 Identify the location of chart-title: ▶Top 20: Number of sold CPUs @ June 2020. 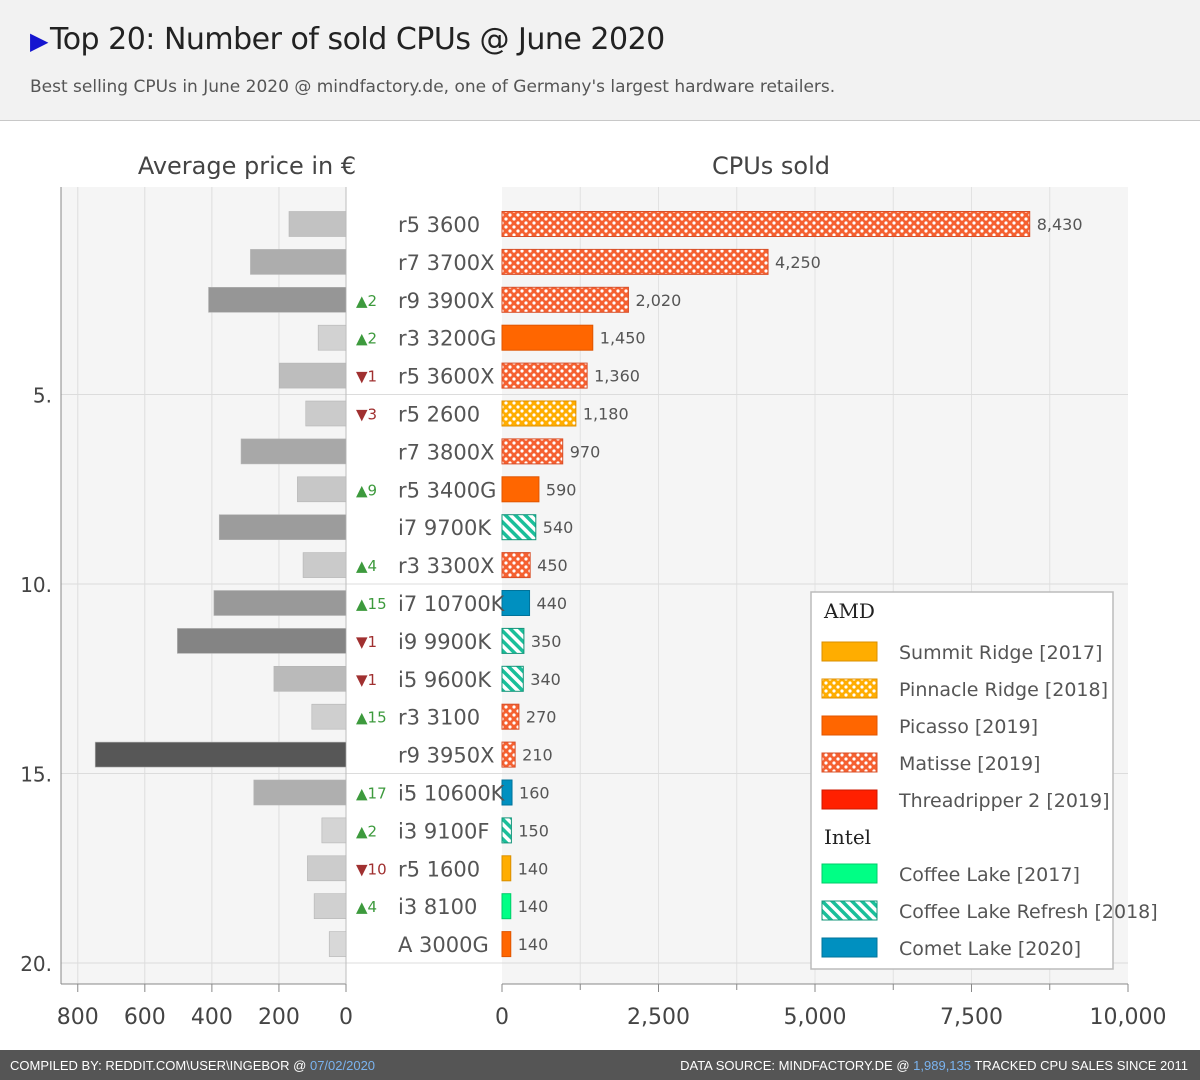
(347, 39).